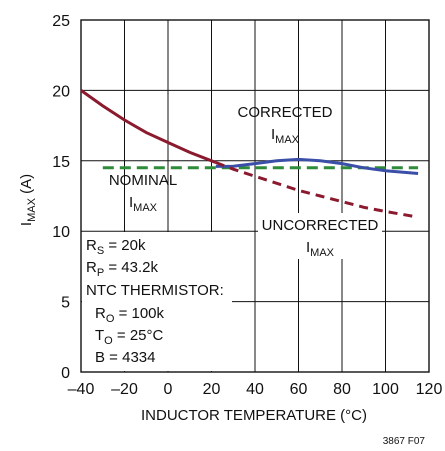 The height and width of the screenshot is (451, 445). What do you see at coordinates (255, 389) in the screenshot?
I see `x-tick-label: 40` at bounding box center [255, 389].